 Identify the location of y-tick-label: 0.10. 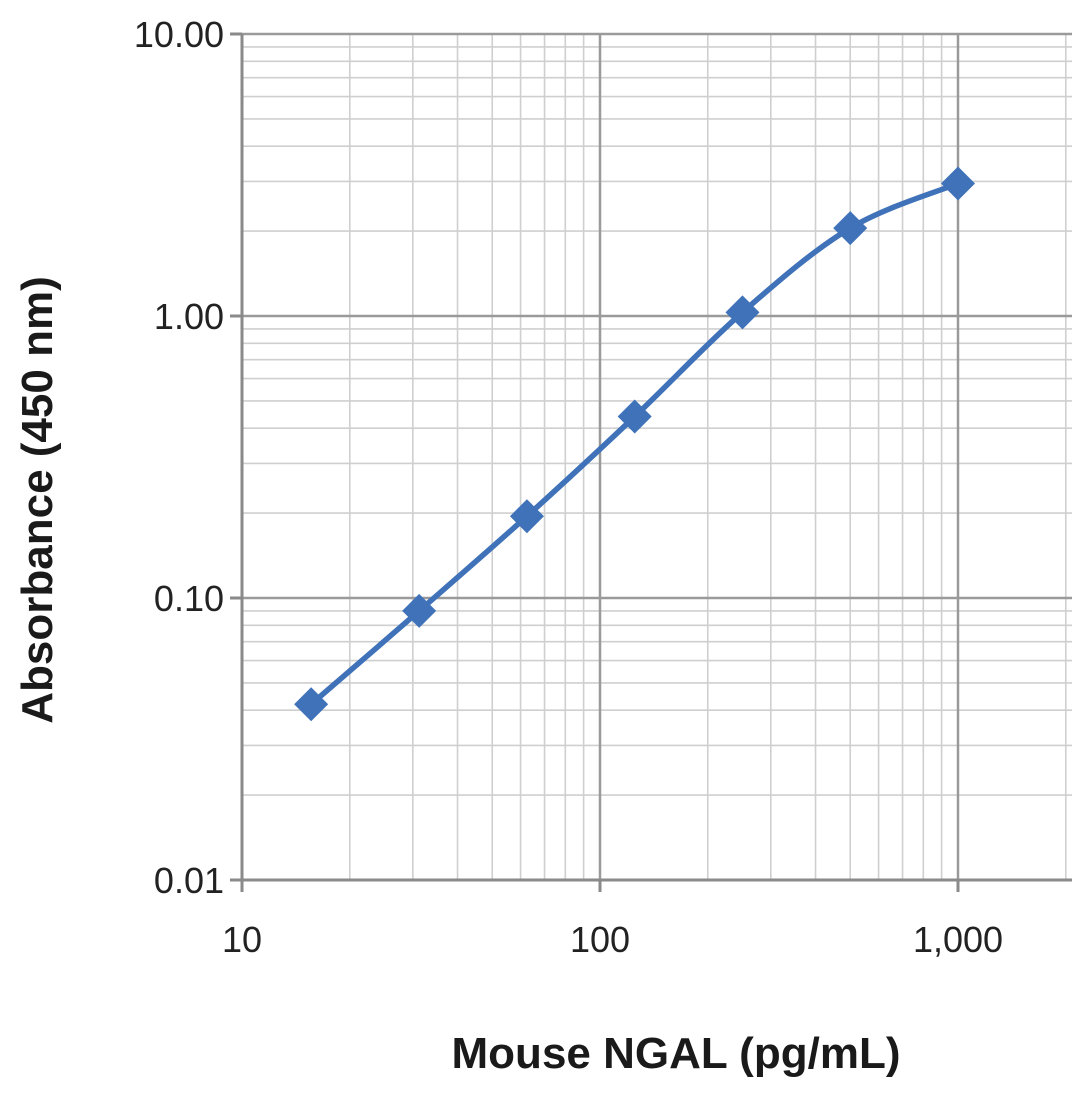
(189, 598).